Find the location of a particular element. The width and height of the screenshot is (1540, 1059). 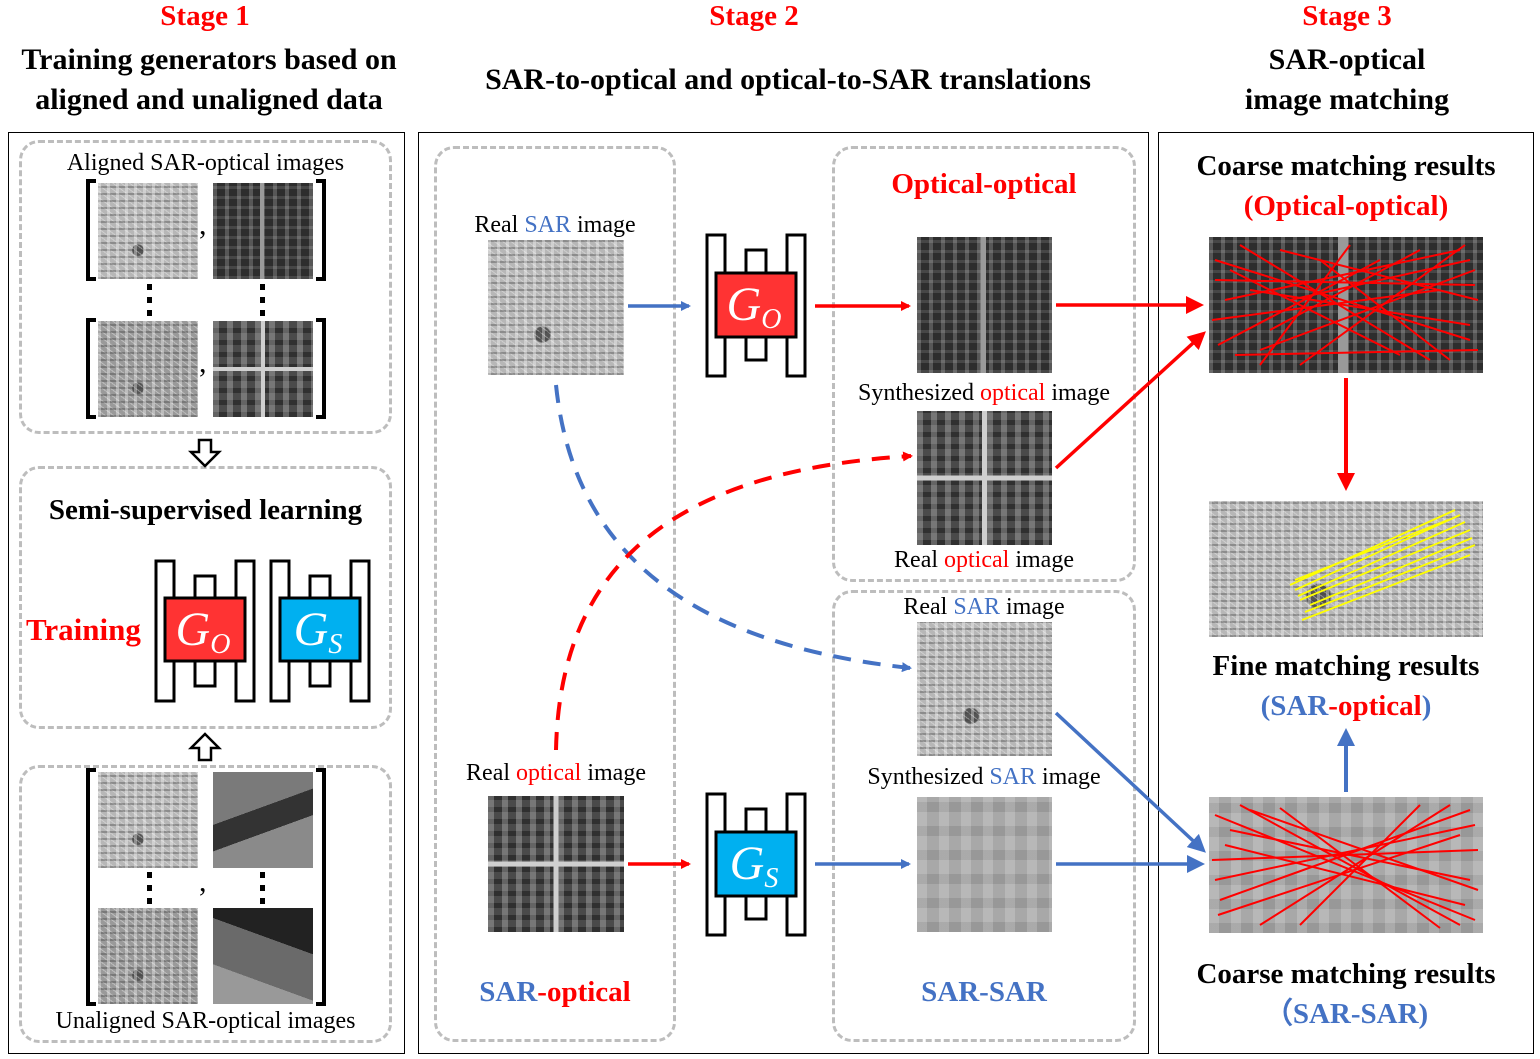

real-optical-image-right is located at coordinates (984, 478).